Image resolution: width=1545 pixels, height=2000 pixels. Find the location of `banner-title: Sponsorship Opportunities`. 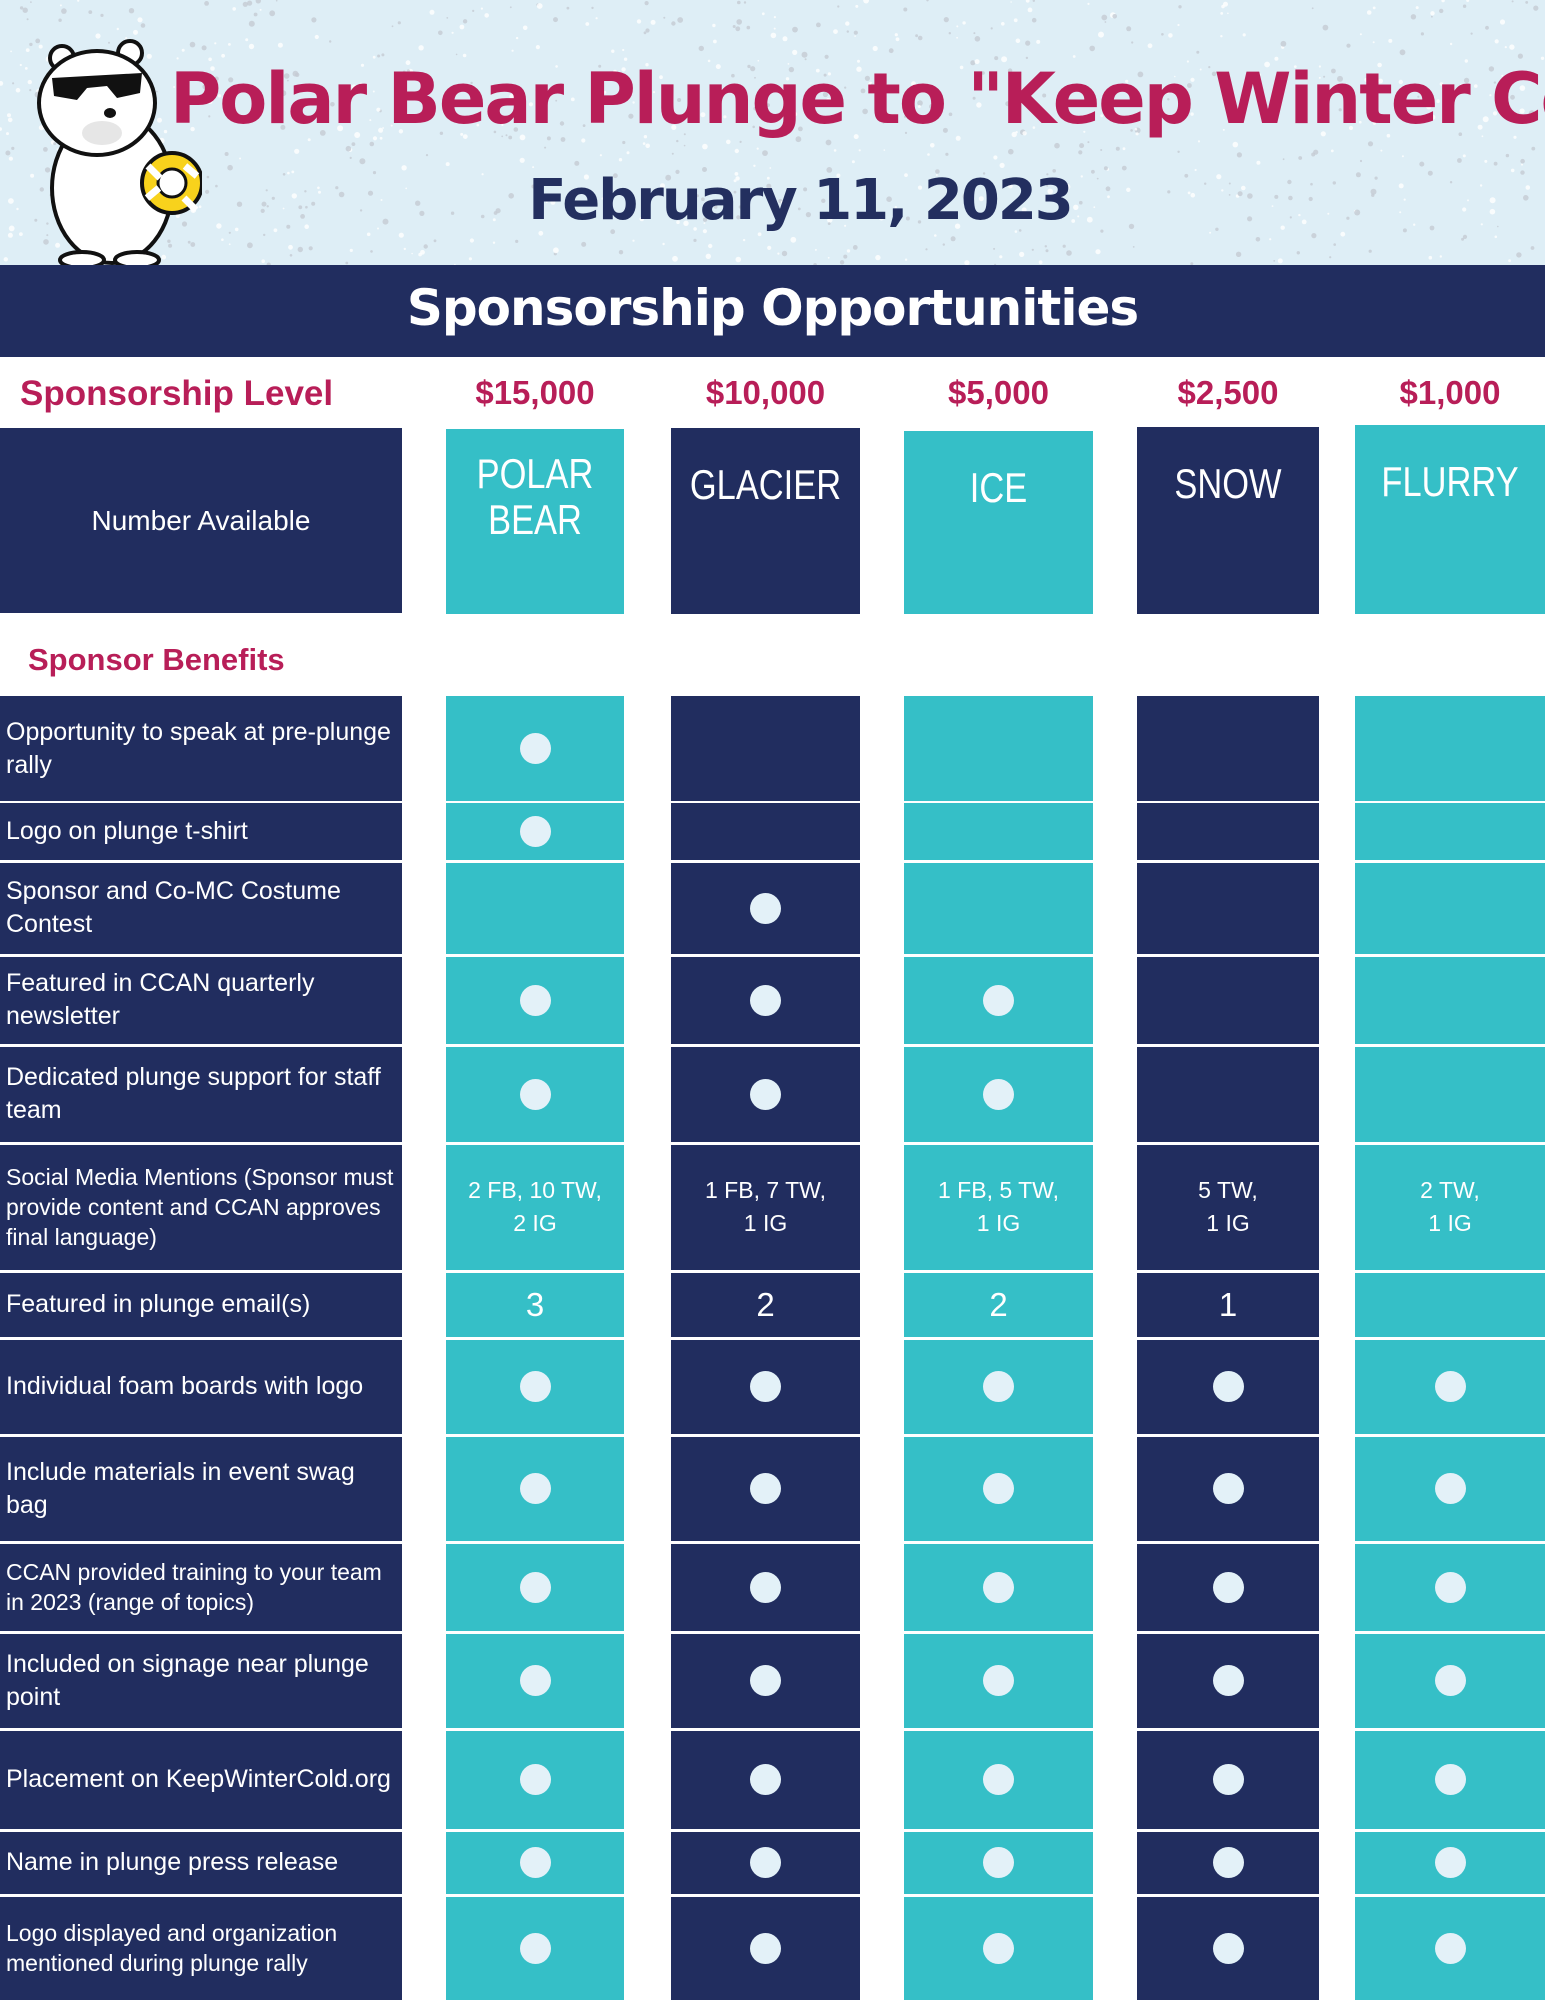

banner-title: Sponsorship Opportunities is located at coordinates (772, 308).